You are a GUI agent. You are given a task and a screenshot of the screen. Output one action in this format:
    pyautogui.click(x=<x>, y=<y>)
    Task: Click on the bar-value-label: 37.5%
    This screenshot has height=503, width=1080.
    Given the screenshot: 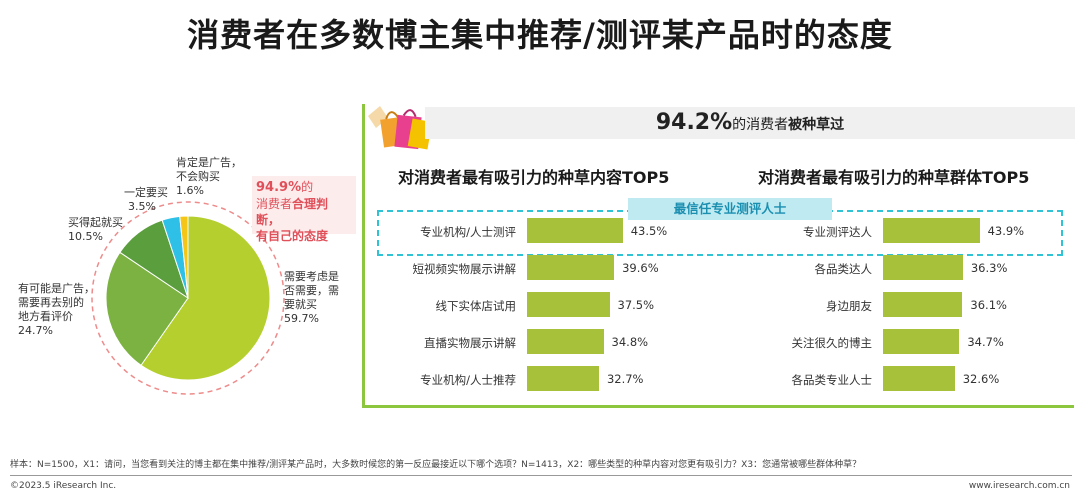 What is the action you would take?
    pyautogui.click(x=636, y=305)
    